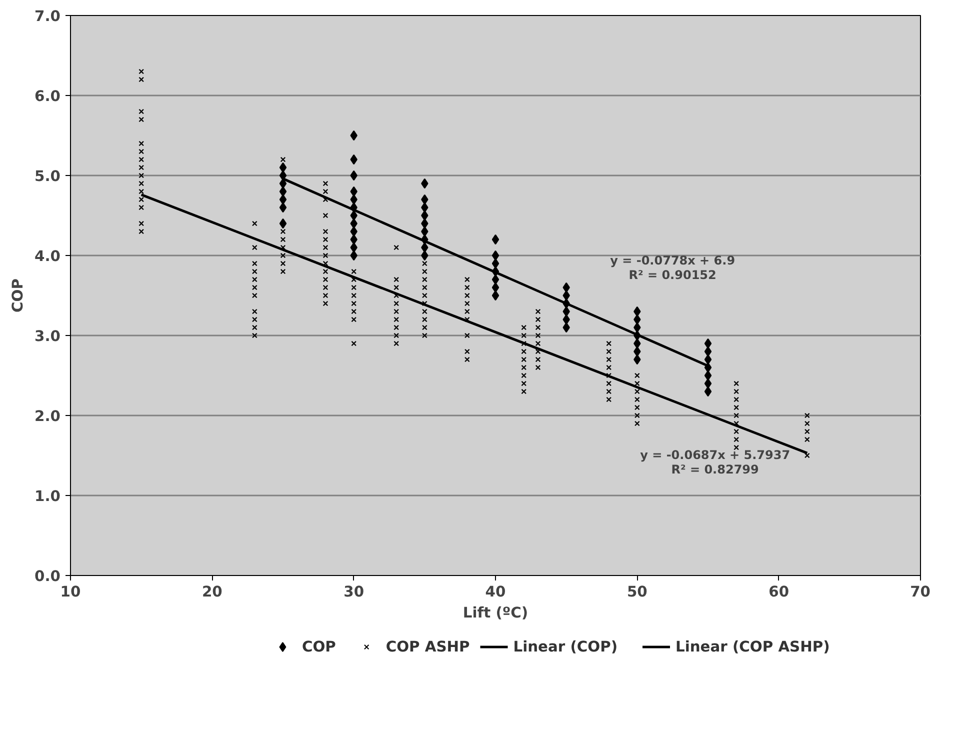 The width and height of the screenshot is (971, 731). Describe the element at coordinates (47, 256) in the screenshot. I see `y-tick-label: 4.0` at that location.